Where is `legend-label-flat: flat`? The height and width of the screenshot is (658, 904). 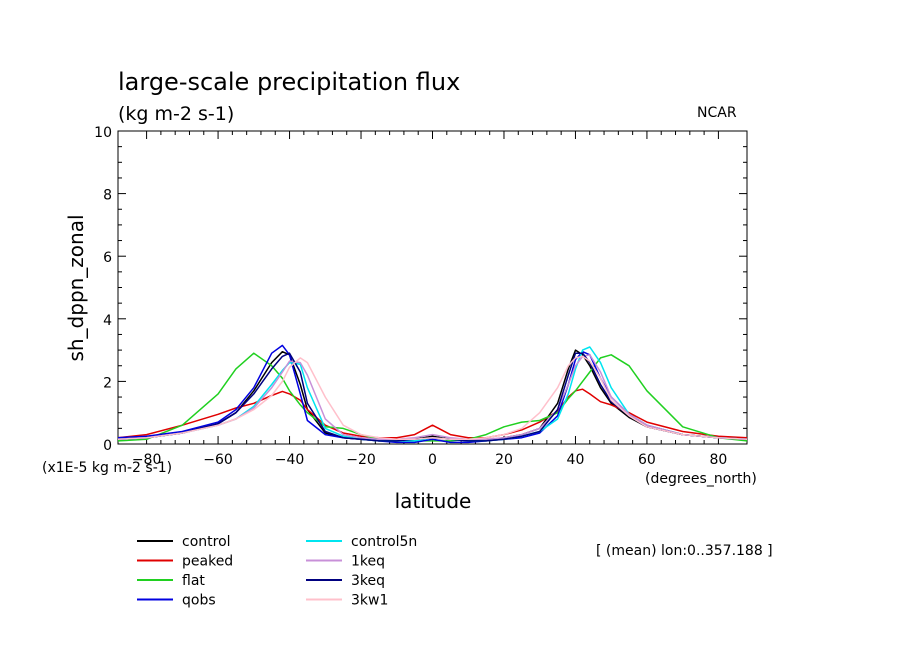 legend-label-flat: flat is located at coordinates (193, 581).